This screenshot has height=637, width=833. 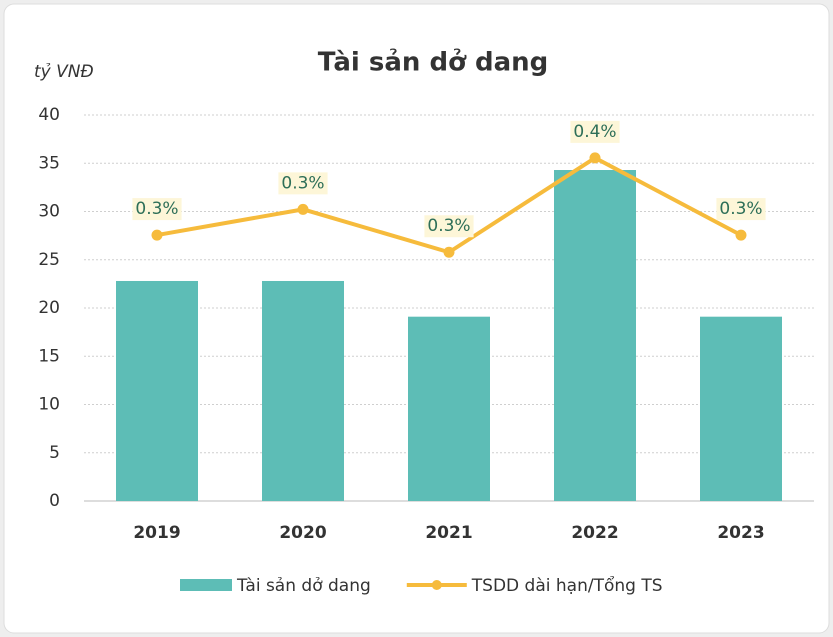 I want to click on legend-label: Tài sản dở dang, so click(x=303, y=586).